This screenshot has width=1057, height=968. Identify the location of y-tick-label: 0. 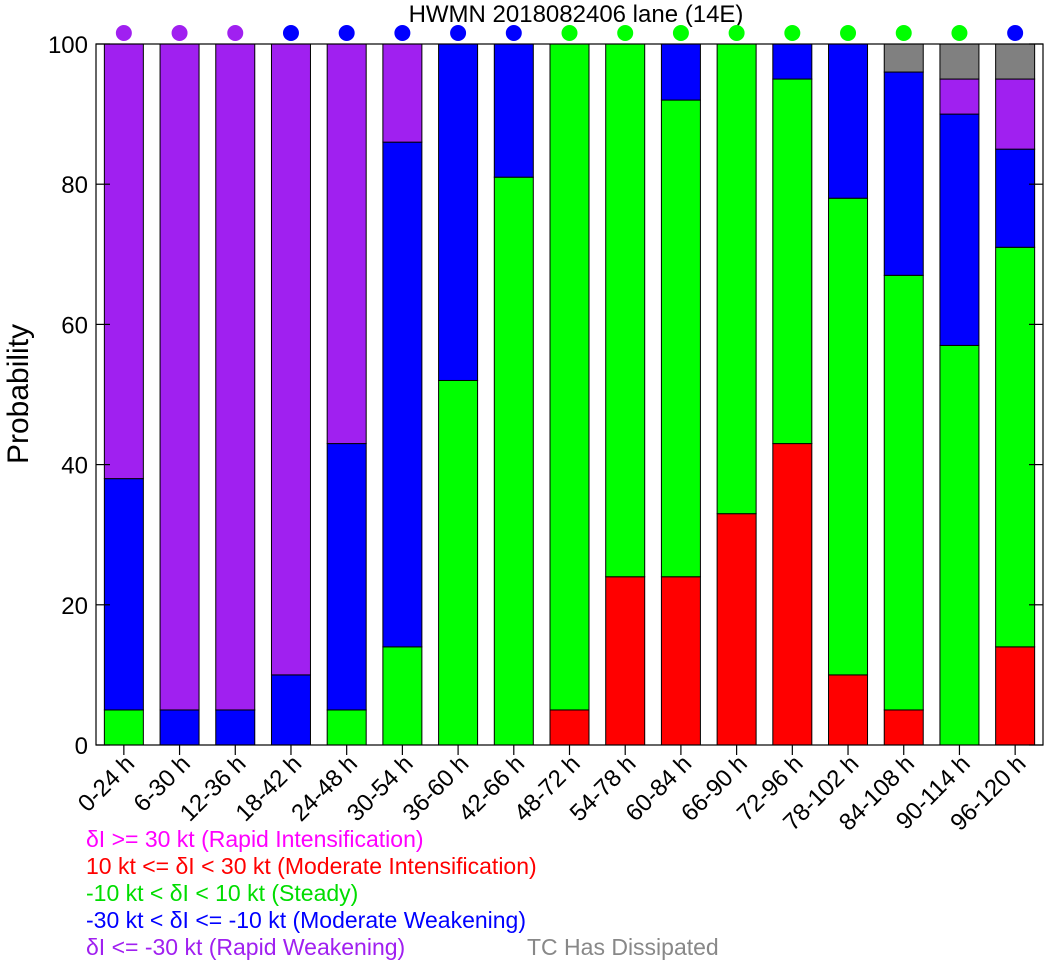
(81, 746).